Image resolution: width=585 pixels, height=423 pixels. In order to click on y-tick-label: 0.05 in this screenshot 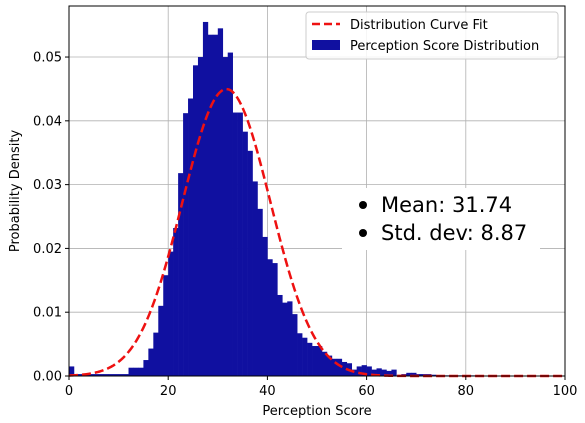, I will do `click(47, 58)`.